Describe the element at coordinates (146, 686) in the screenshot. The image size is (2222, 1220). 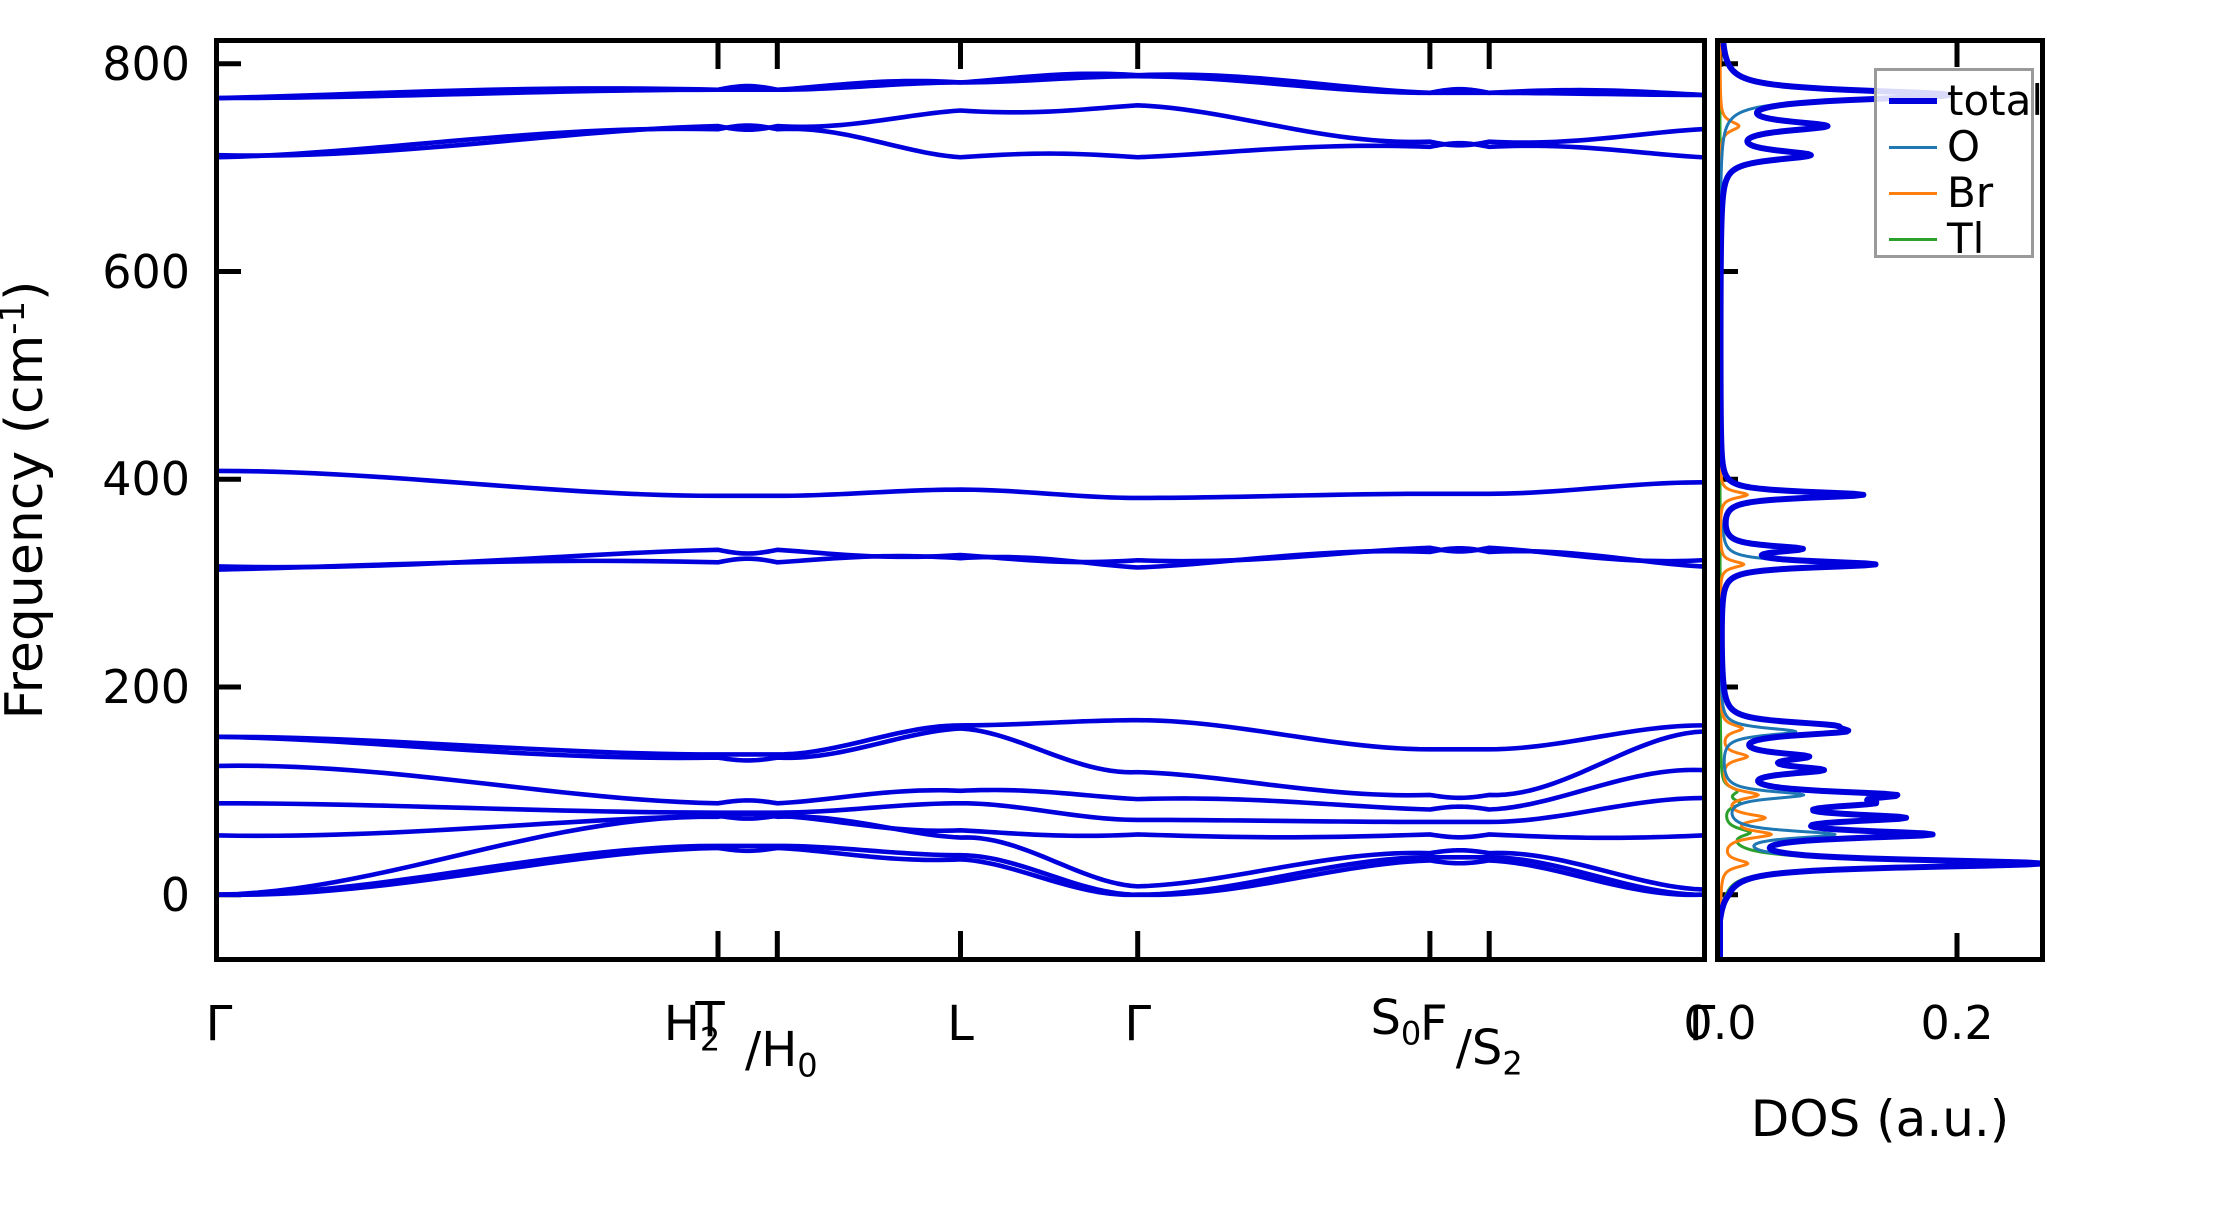
I see `y-tick-label: 200` at that location.